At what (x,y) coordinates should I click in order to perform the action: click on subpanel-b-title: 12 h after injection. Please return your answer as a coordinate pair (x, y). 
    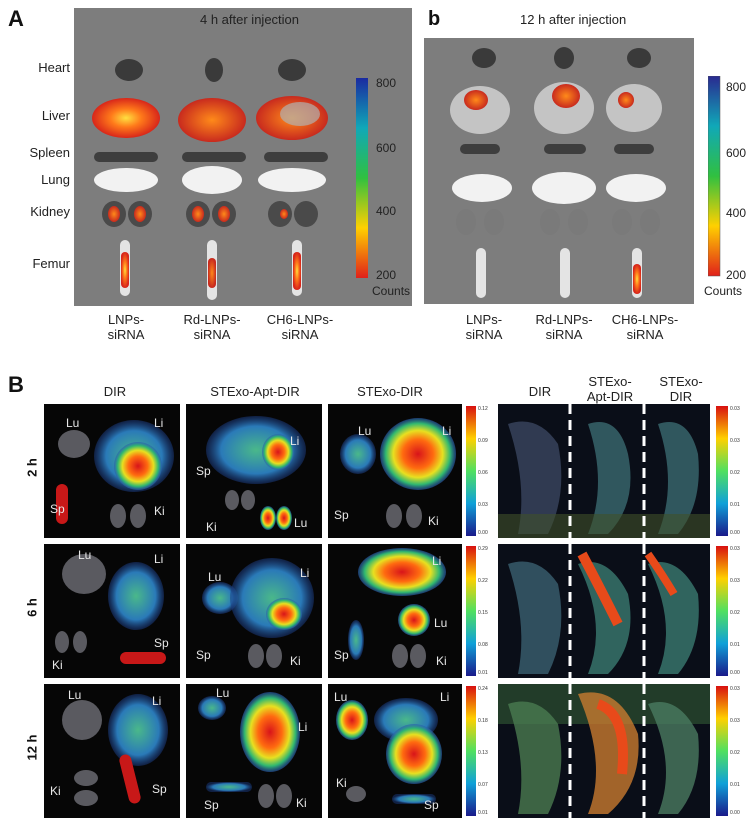
    Looking at the image, I should click on (573, 19).